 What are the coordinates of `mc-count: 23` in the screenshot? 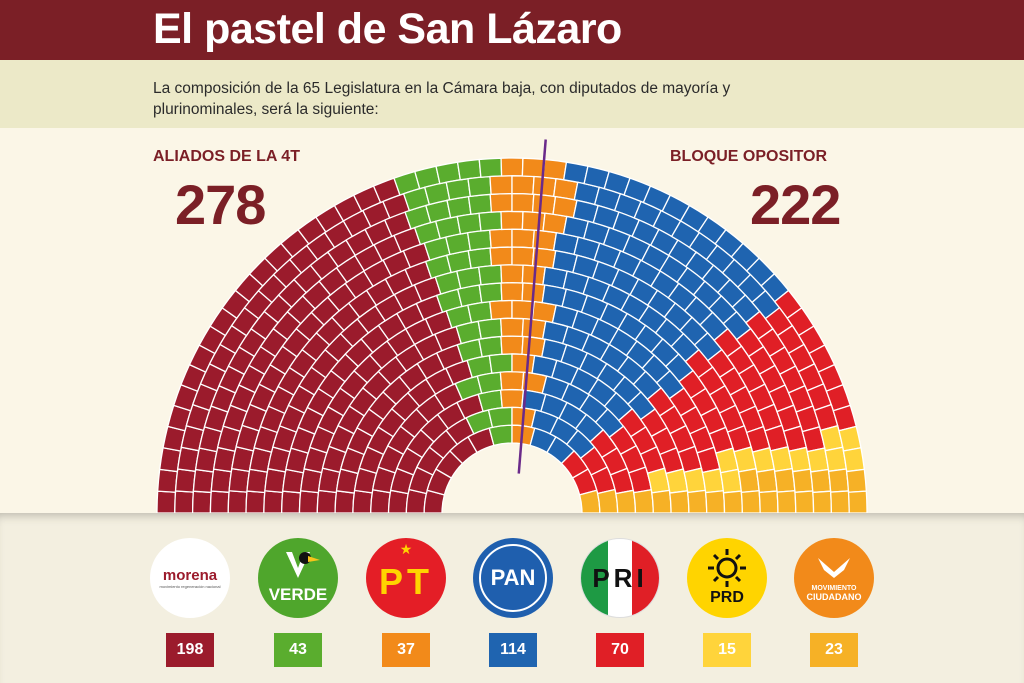 It's located at (834, 650).